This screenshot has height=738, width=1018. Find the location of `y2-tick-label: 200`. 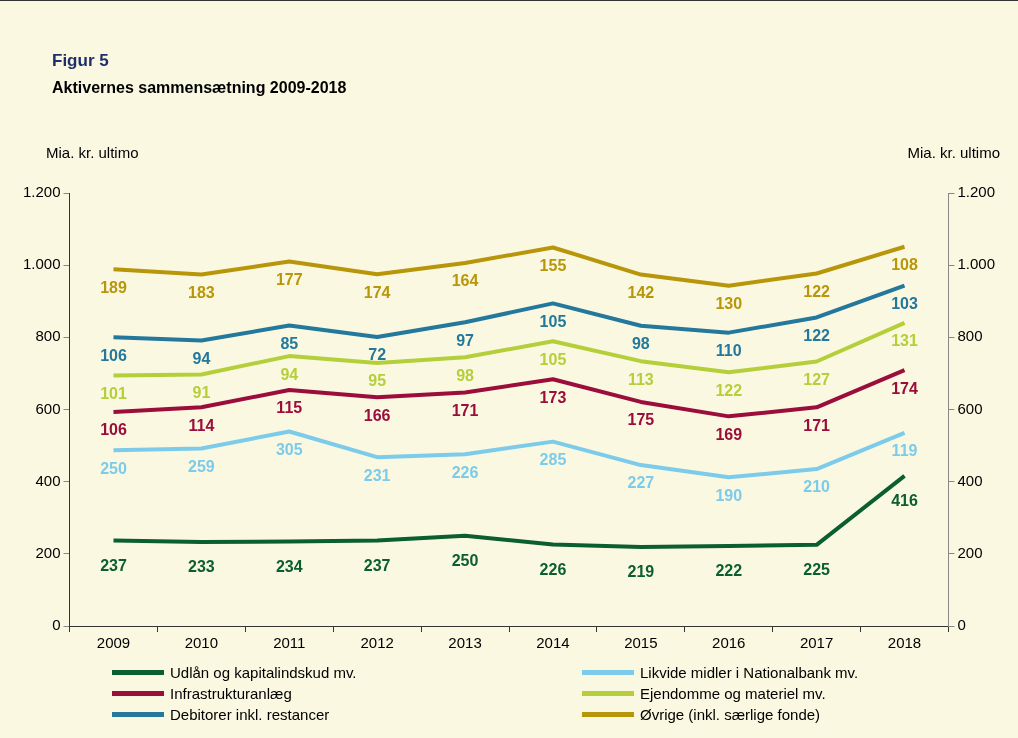

y2-tick-label: 200 is located at coordinates (970, 552).